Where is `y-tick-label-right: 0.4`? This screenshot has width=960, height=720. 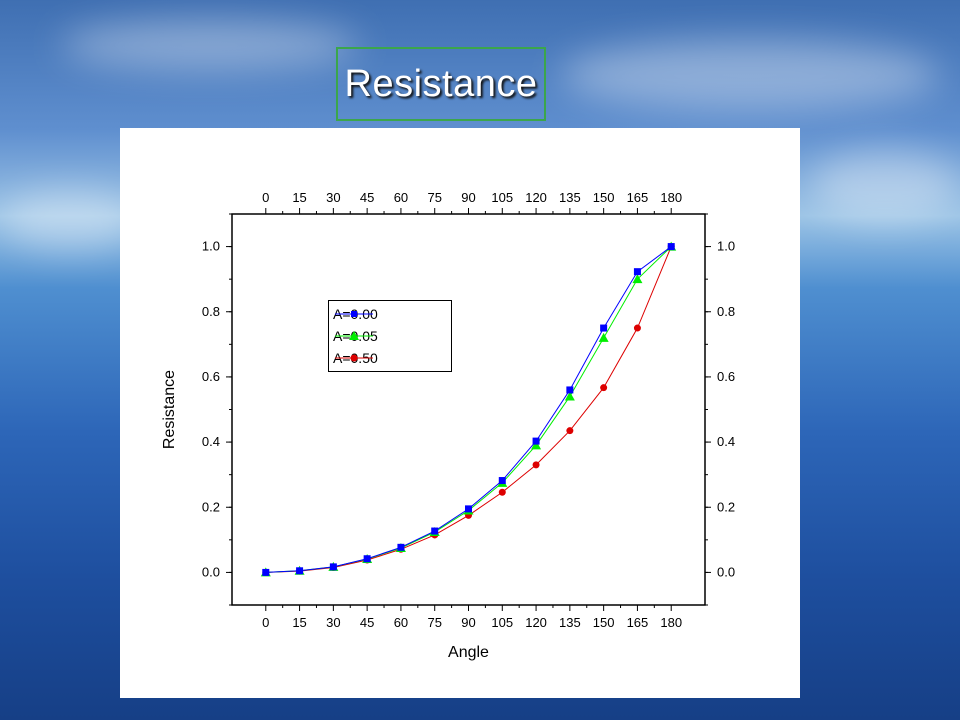
y-tick-label-right: 0.4 is located at coordinates (726, 441).